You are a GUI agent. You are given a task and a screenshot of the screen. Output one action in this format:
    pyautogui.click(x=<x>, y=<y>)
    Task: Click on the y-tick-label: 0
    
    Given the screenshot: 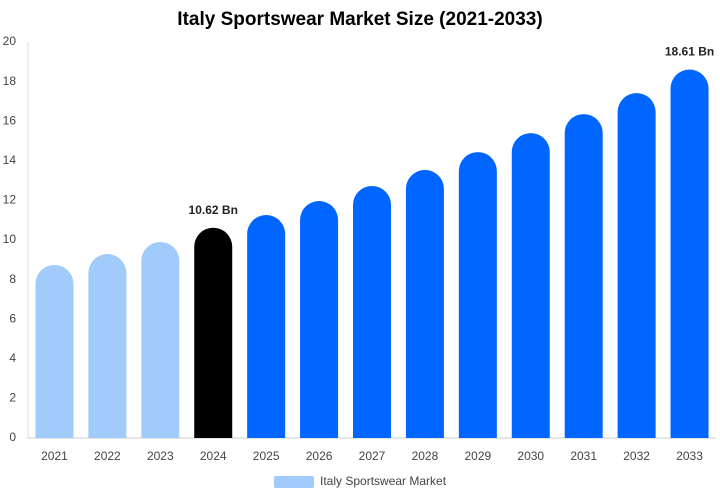 What is the action you would take?
    pyautogui.click(x=12, y=437)
    